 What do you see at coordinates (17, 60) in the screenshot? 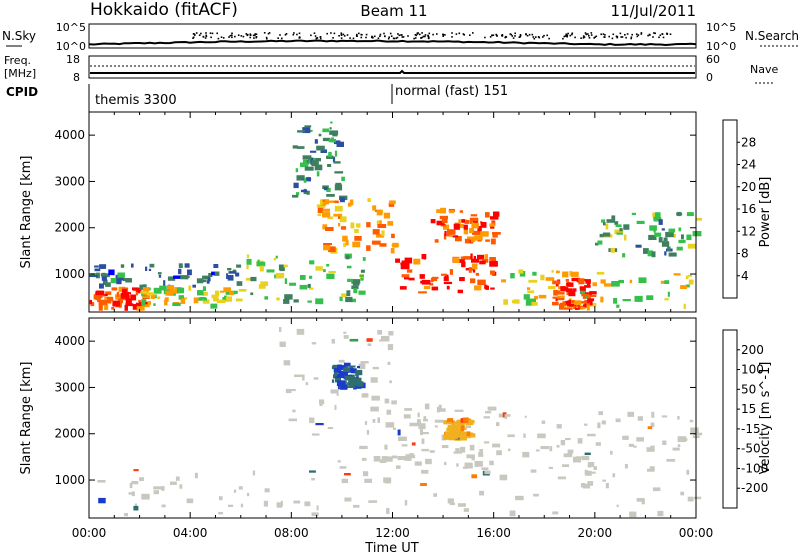
I see `freq-label-1: Freq.` at bounding box center [17, 60].